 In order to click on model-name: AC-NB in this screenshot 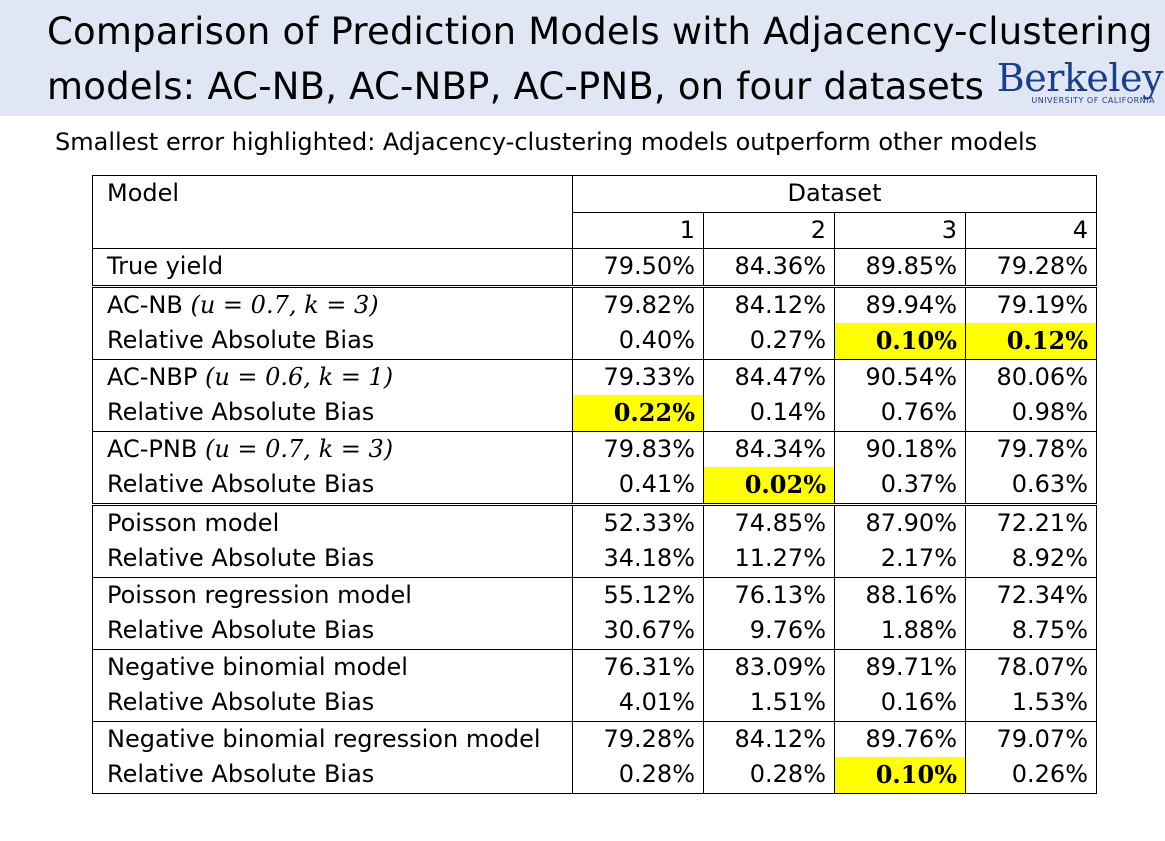, I will do `click(145, 304)`.